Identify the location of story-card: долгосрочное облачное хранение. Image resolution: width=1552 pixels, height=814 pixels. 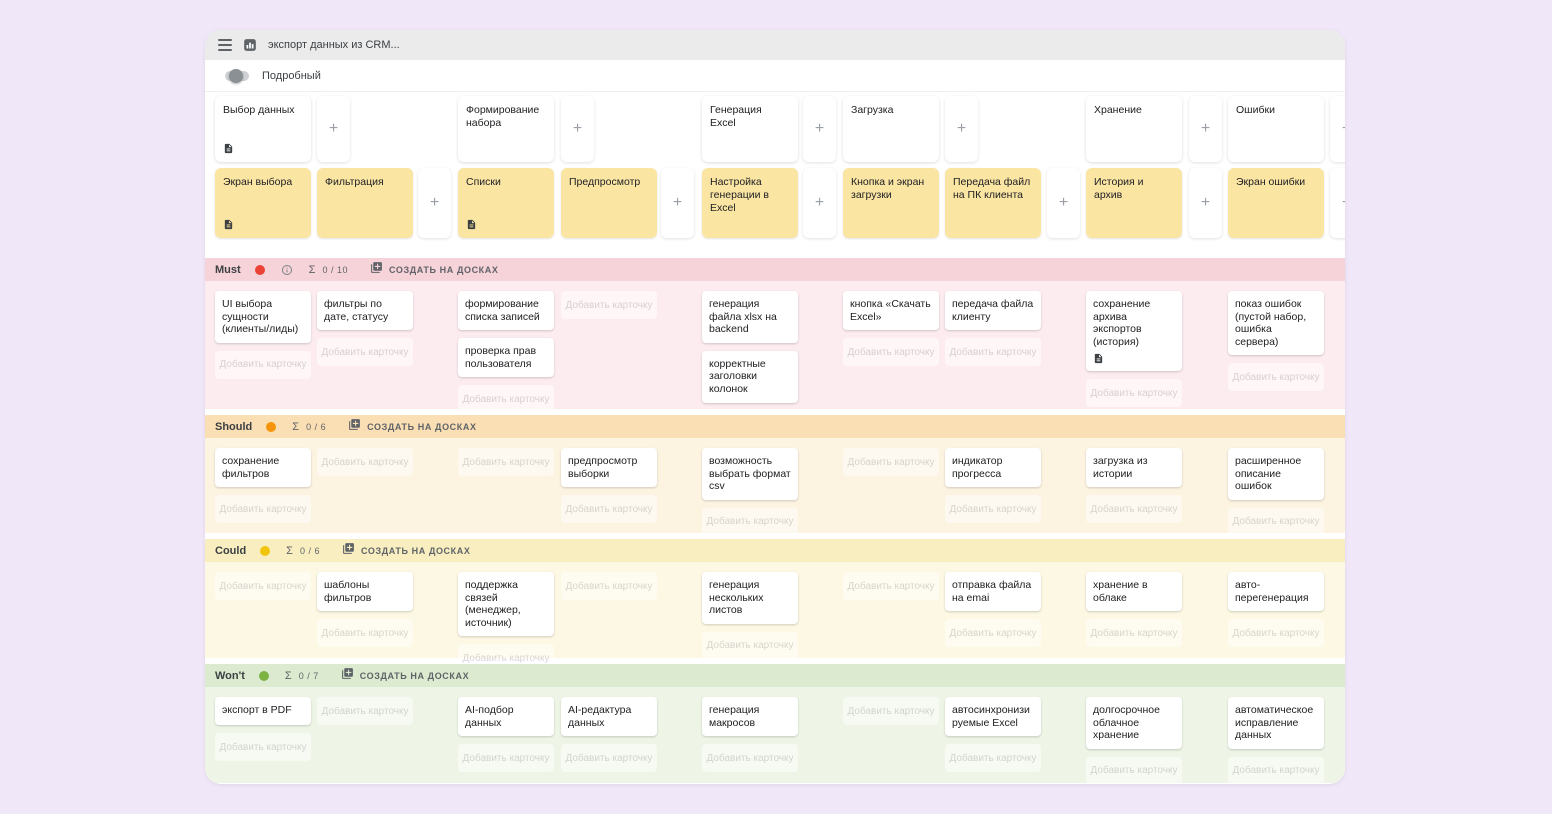
(1134, 723).